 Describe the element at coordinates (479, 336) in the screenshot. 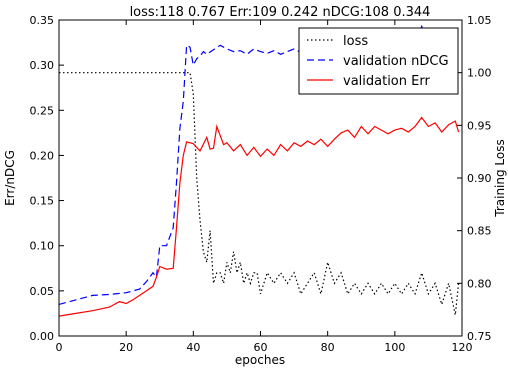

I see `right-y-tick-label: 0.75` at that location.